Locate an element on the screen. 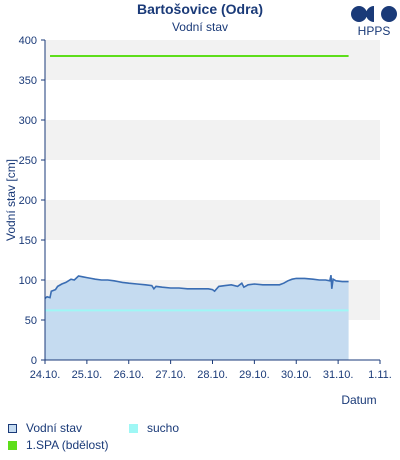 The width and height of the screenshot is (400, 460). legend-item-sucho: sucho is located at coordinates (154, 428).